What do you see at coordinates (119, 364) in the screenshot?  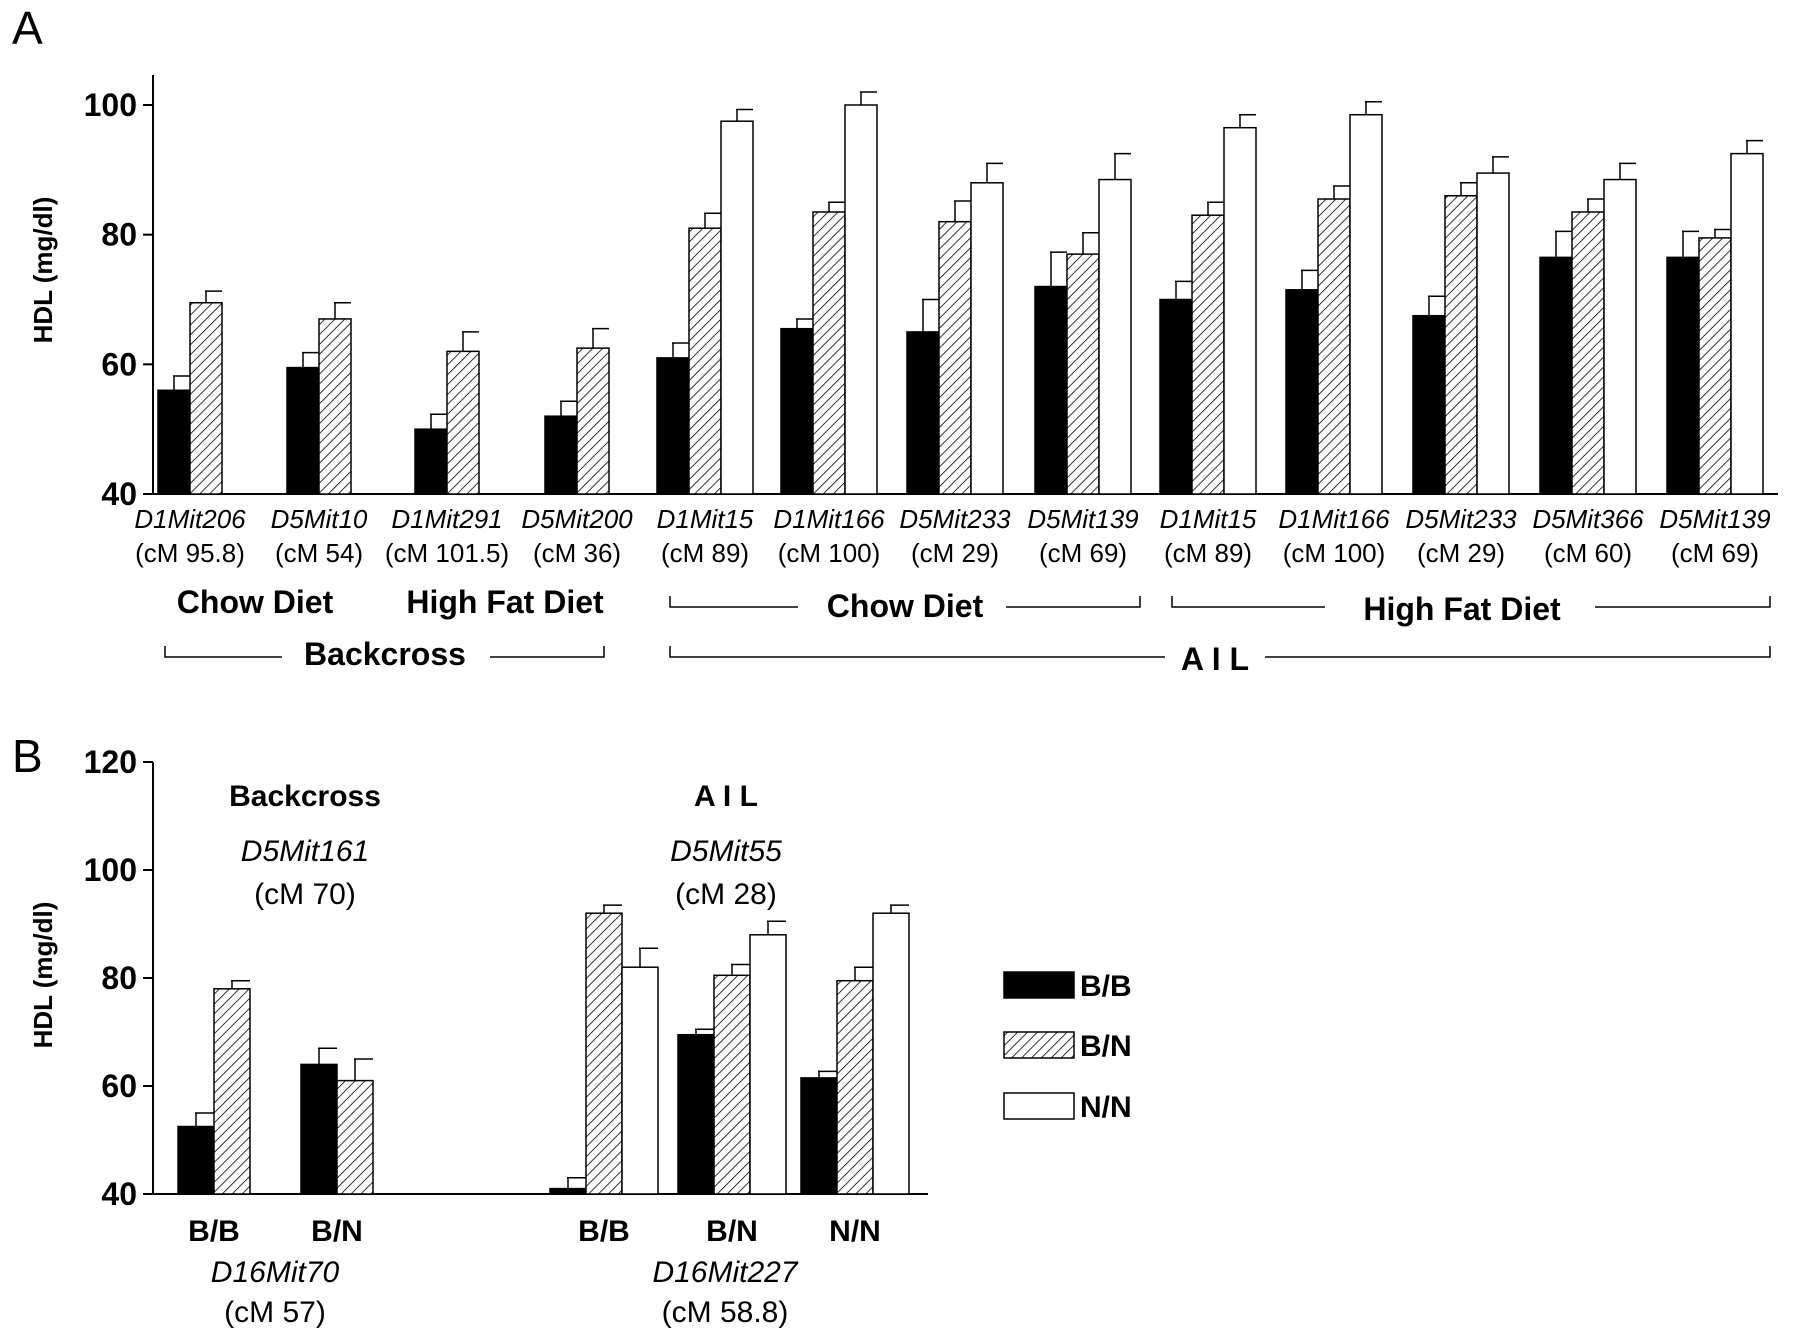 I see `panel-a-y-tick-label: 60` at bounding box center [119, 364].